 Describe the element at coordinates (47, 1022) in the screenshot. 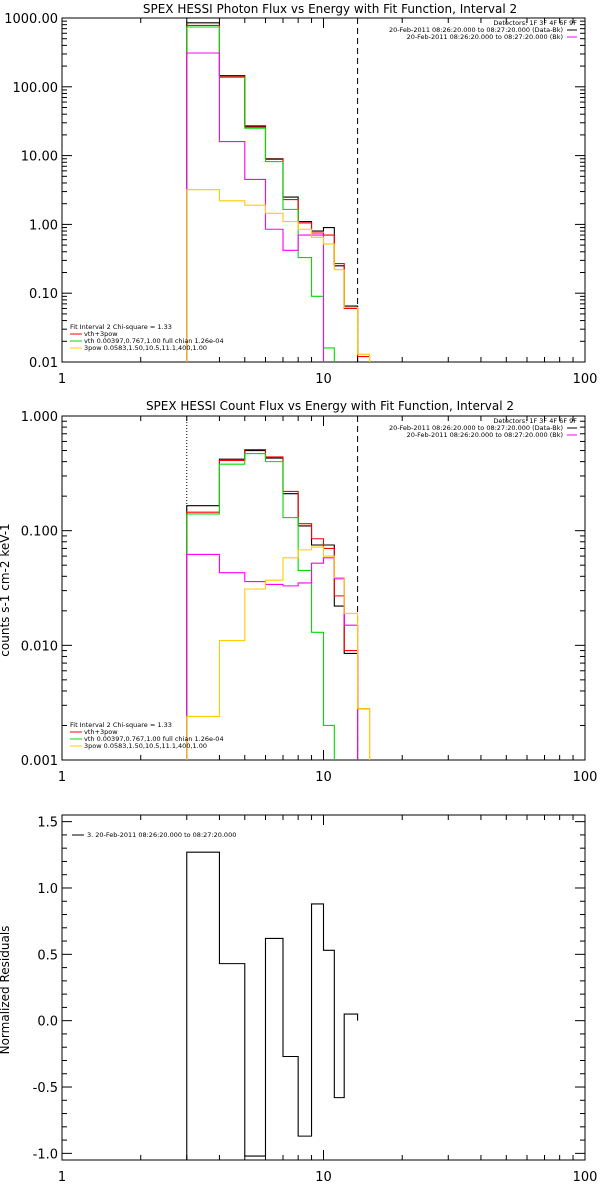

I see `y-tick-label: 0.0` at that location.